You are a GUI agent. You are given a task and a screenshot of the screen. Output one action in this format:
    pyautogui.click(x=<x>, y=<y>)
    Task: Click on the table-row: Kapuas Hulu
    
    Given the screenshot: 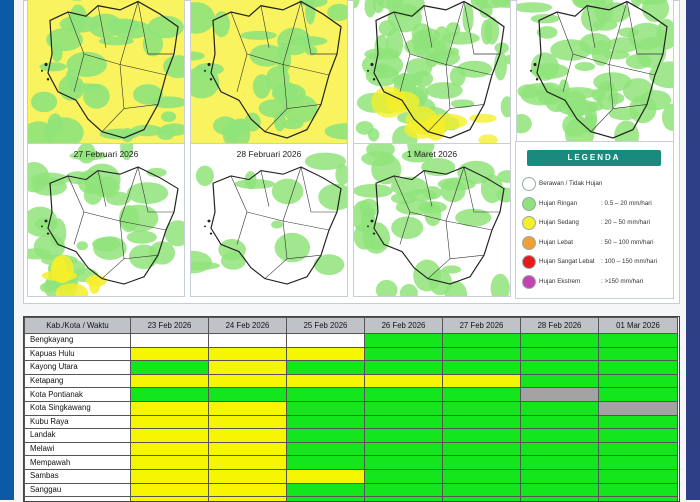 What is the action you would take?
    pyautogui.click(x=351, y=354)
    